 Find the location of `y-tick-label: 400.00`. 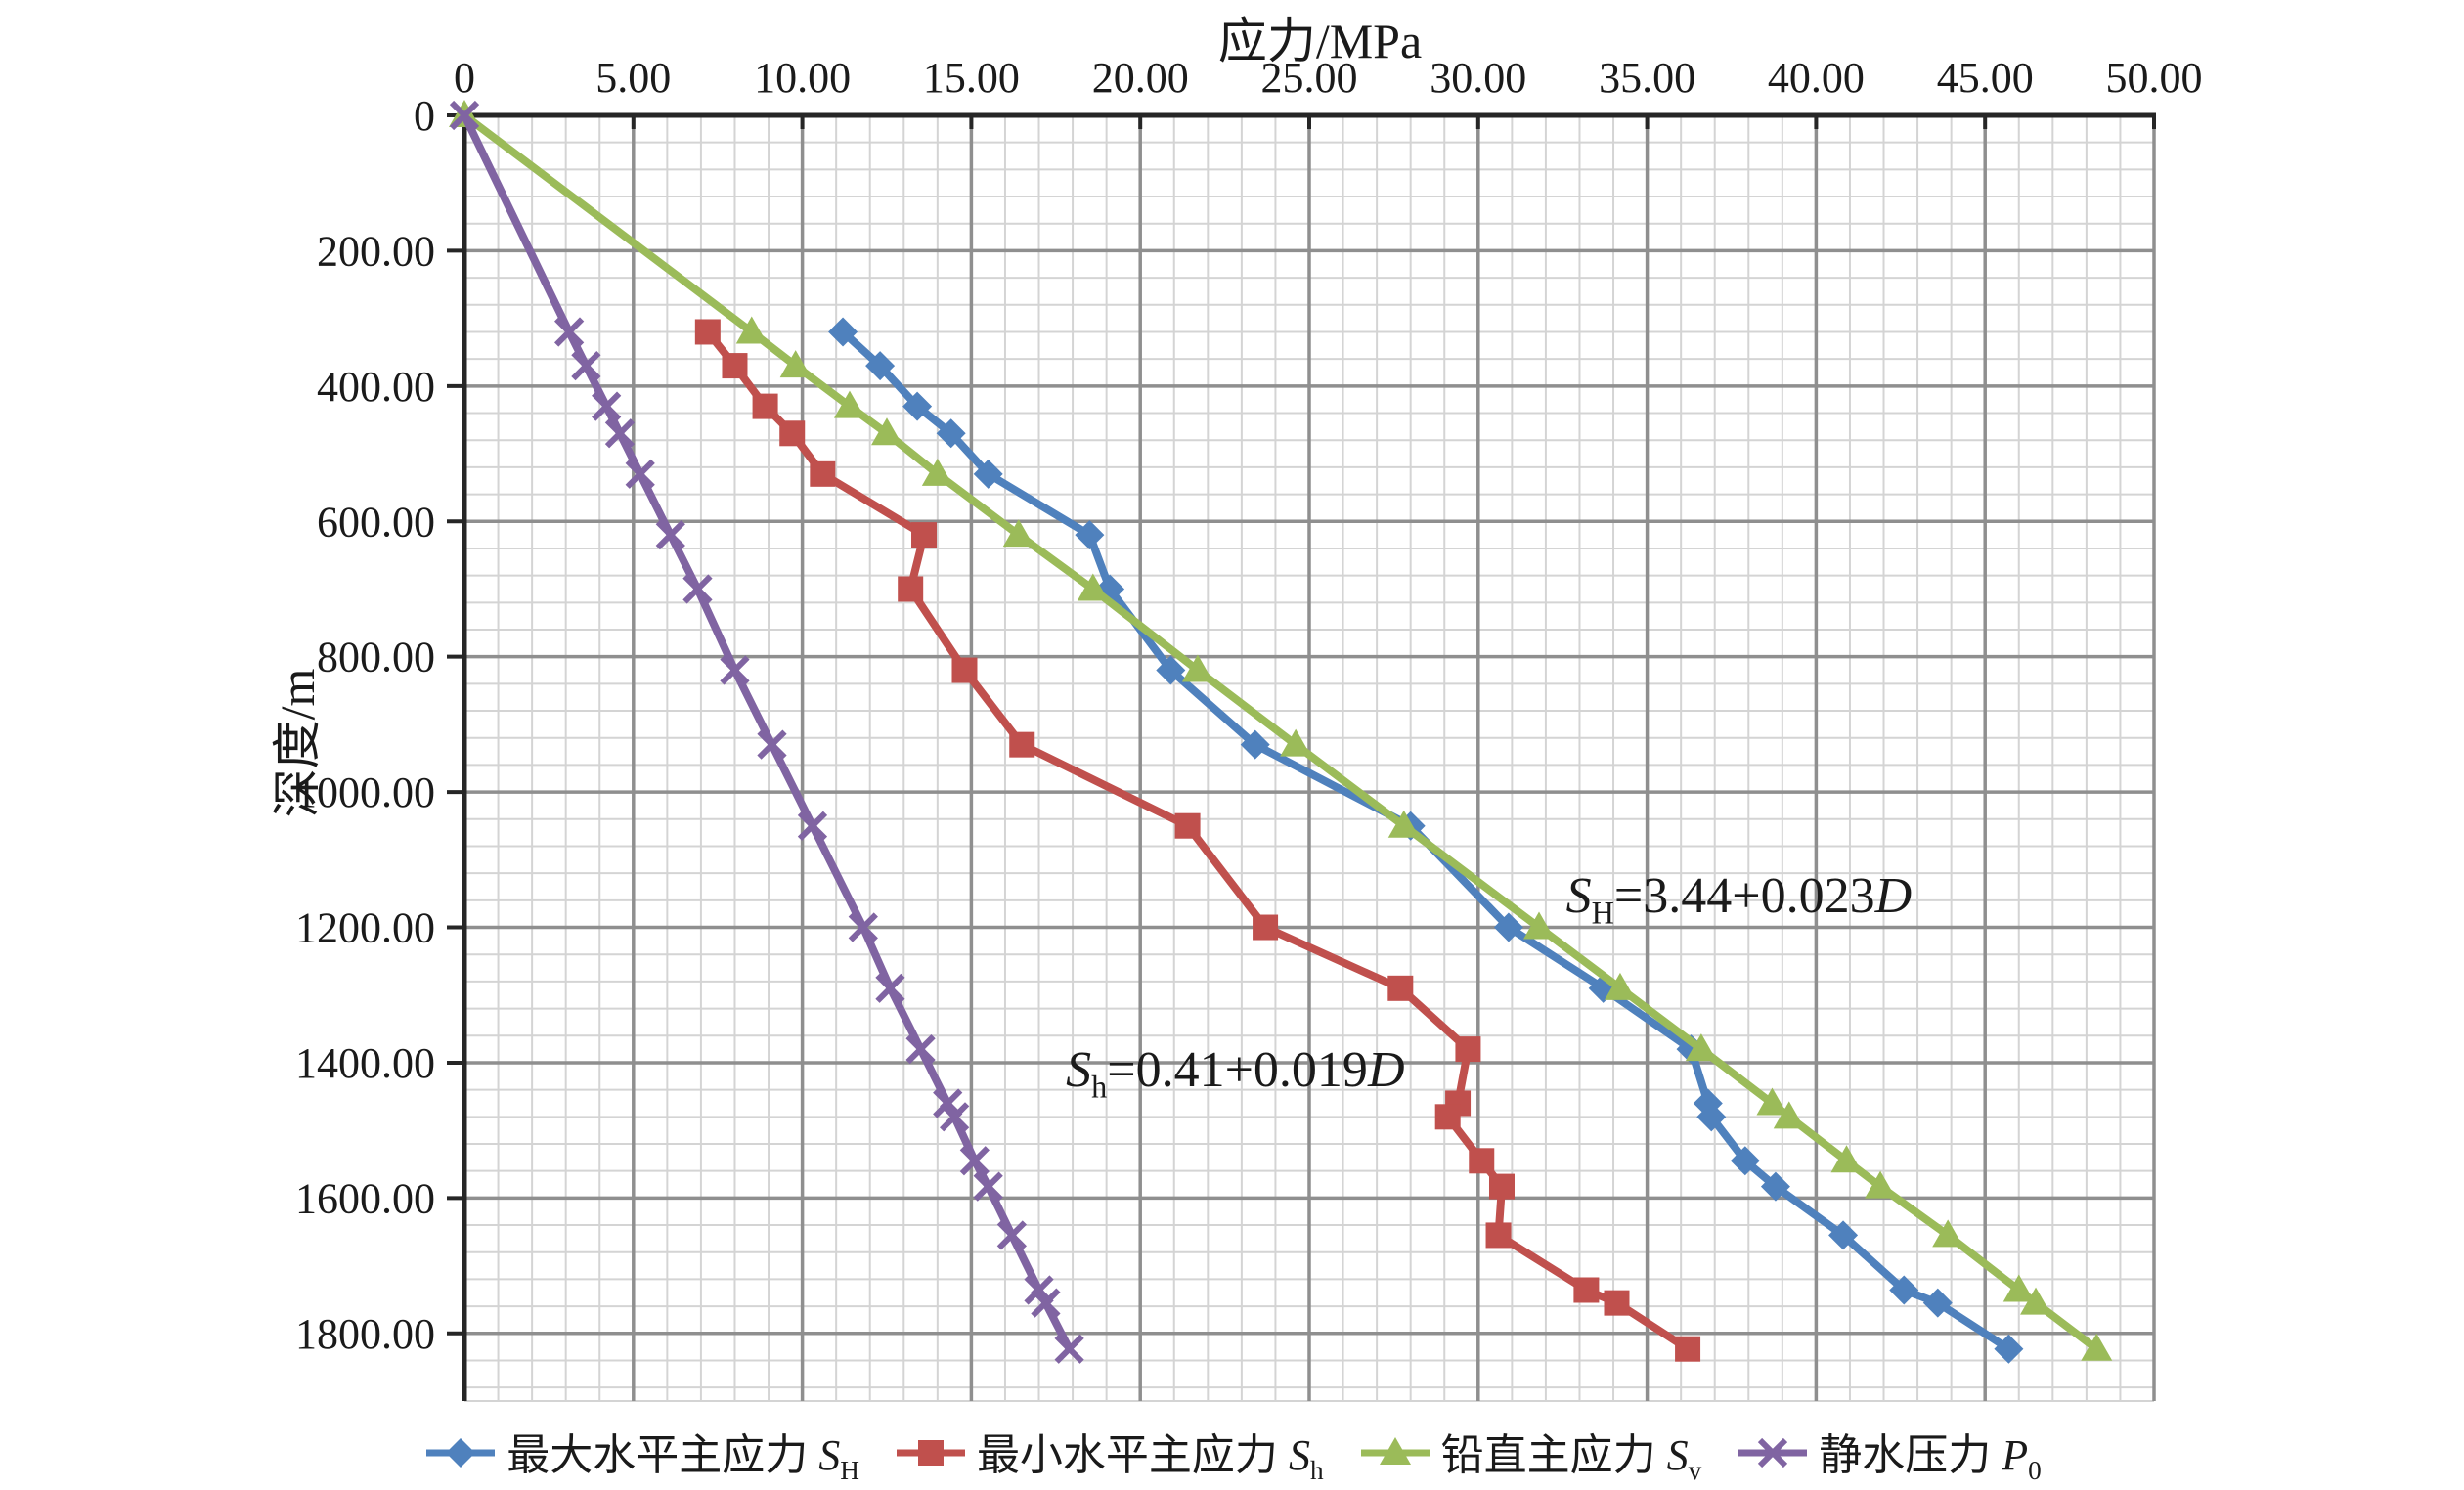

y-tick-label: 400.00 is located at coordinates (376, 387).